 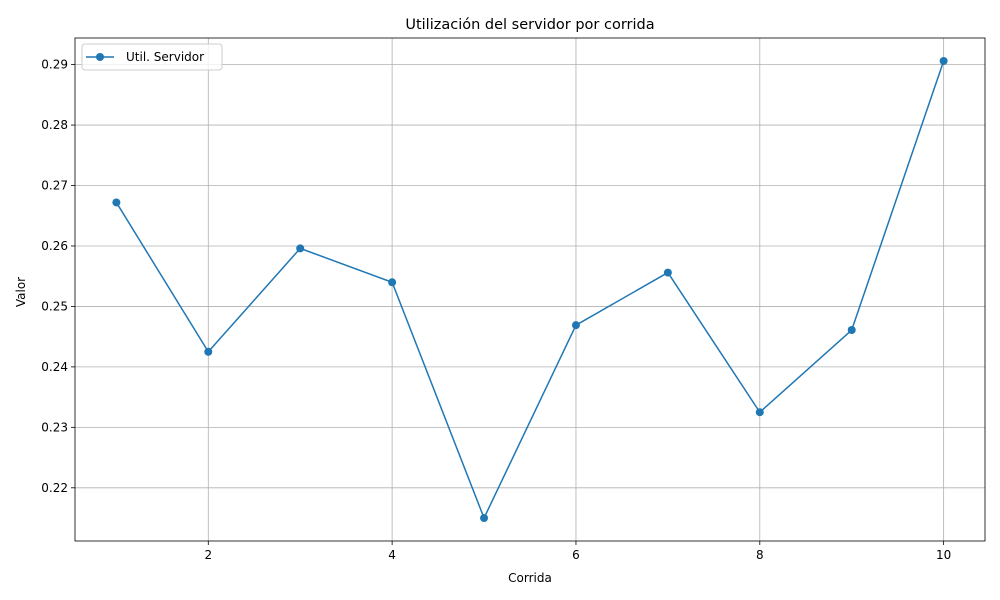 I want to click on y-tick-label: 0.22, so click(x=54, y=488).